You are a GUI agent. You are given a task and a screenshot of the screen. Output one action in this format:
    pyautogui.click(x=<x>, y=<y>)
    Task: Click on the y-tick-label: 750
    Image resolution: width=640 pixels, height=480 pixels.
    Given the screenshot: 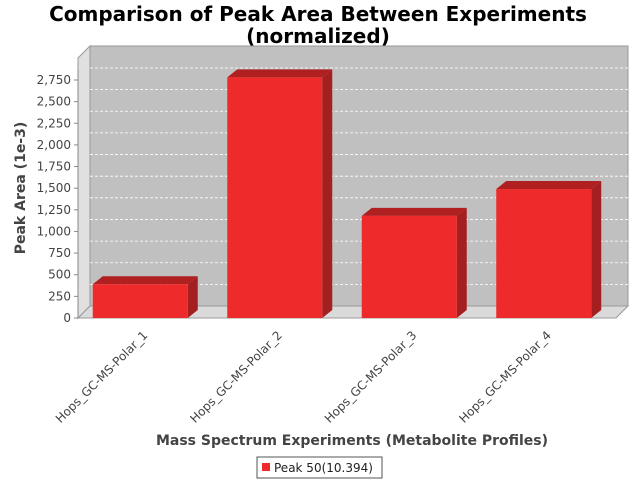 What is the action you would take?
    pyautogui.click(x=59, y=253)
    